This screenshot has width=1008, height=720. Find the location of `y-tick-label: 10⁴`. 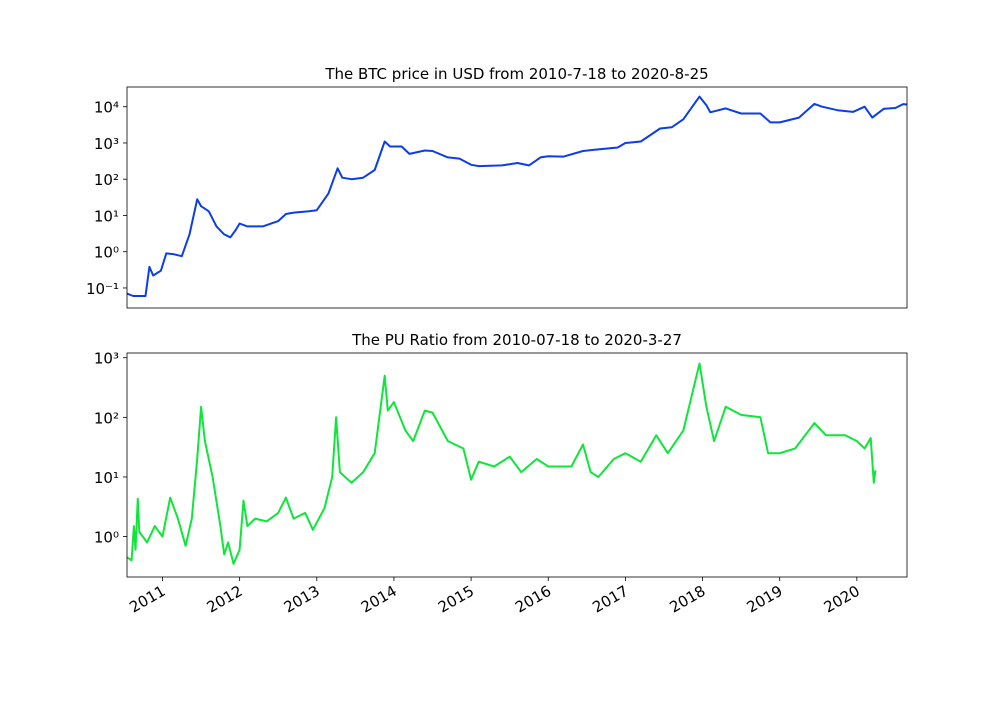

y-tick-label: 10⁴ is located at coordinates (106, 108).